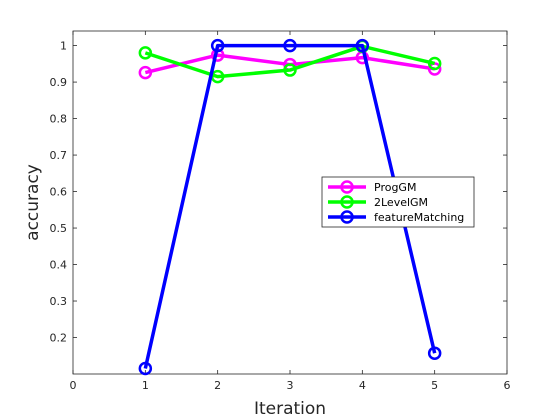  I want to click on x-tick-label: 5, so click(434, 385).